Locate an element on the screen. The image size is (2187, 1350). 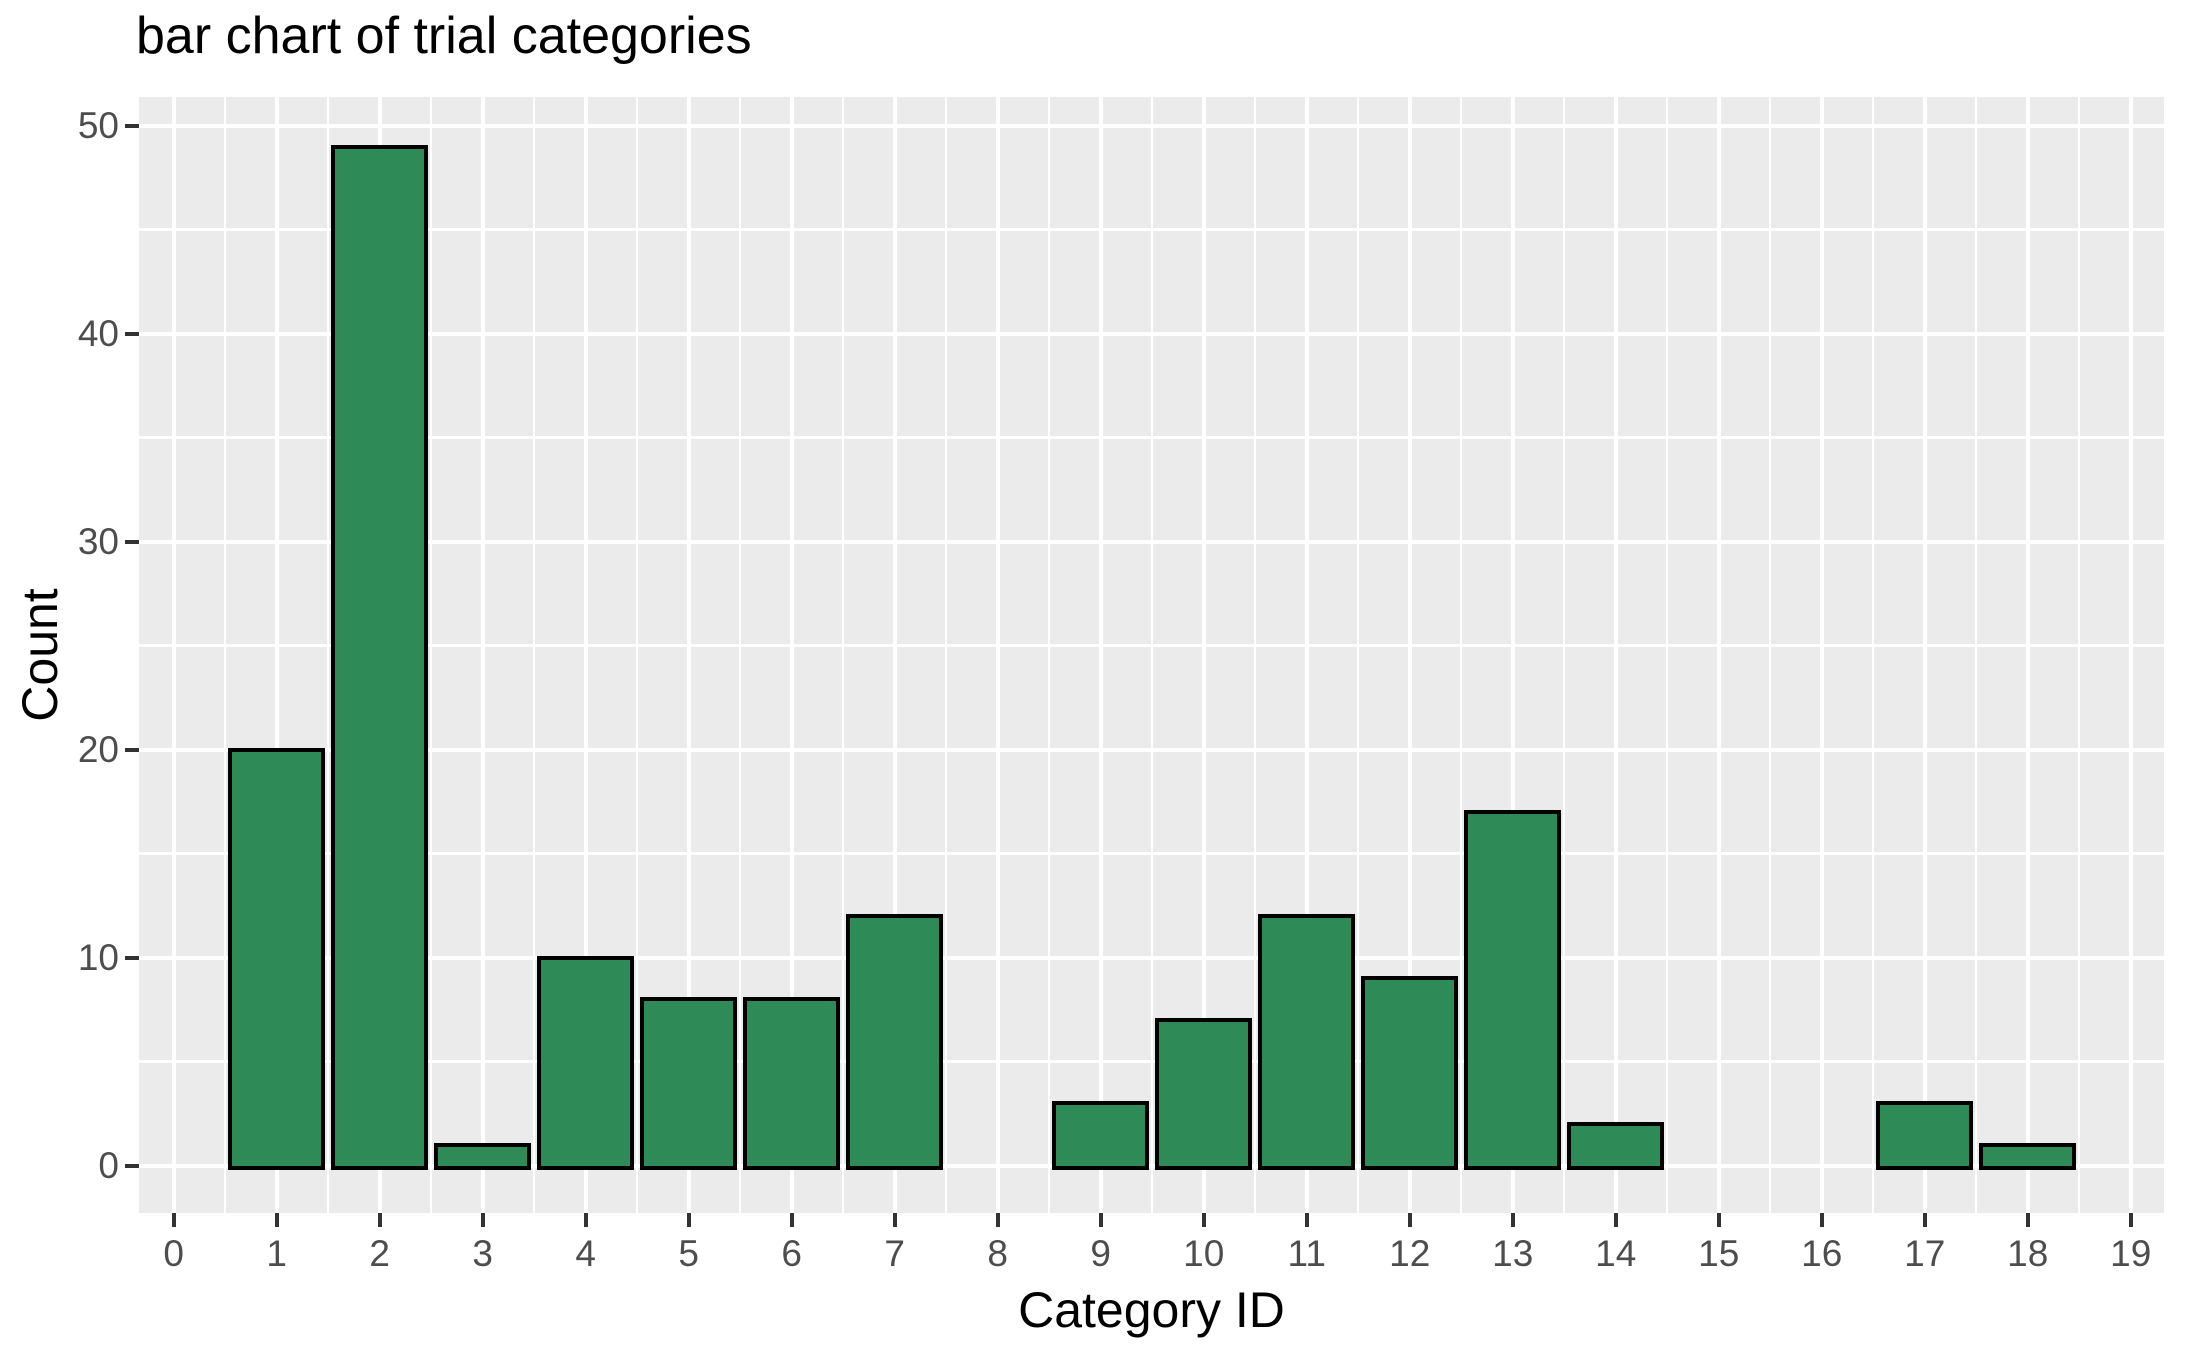
x-tick-label: 8 is located at coordinates (997, 1253).